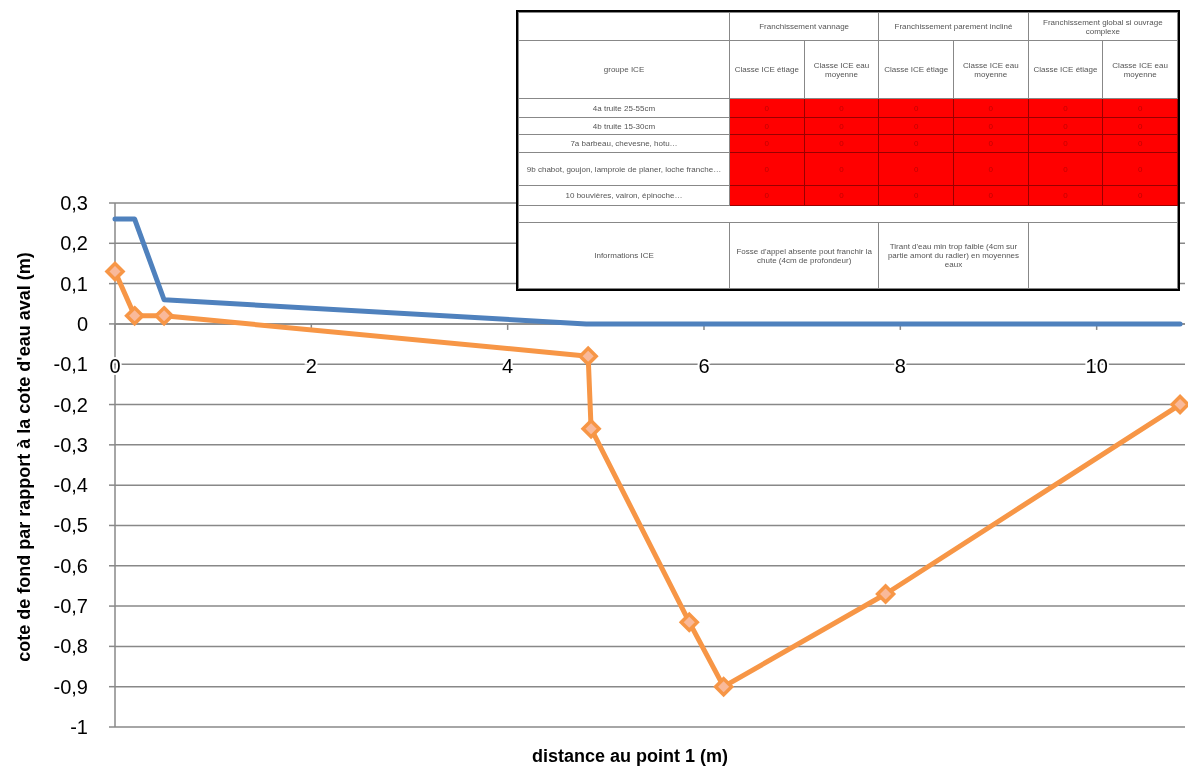 The width and height of the screenshot is (1188, 769). What do you see at coordinates (804, 26) in the screenshot?
I see `text: Franchissement vannage` at bounding box center [804, 26].